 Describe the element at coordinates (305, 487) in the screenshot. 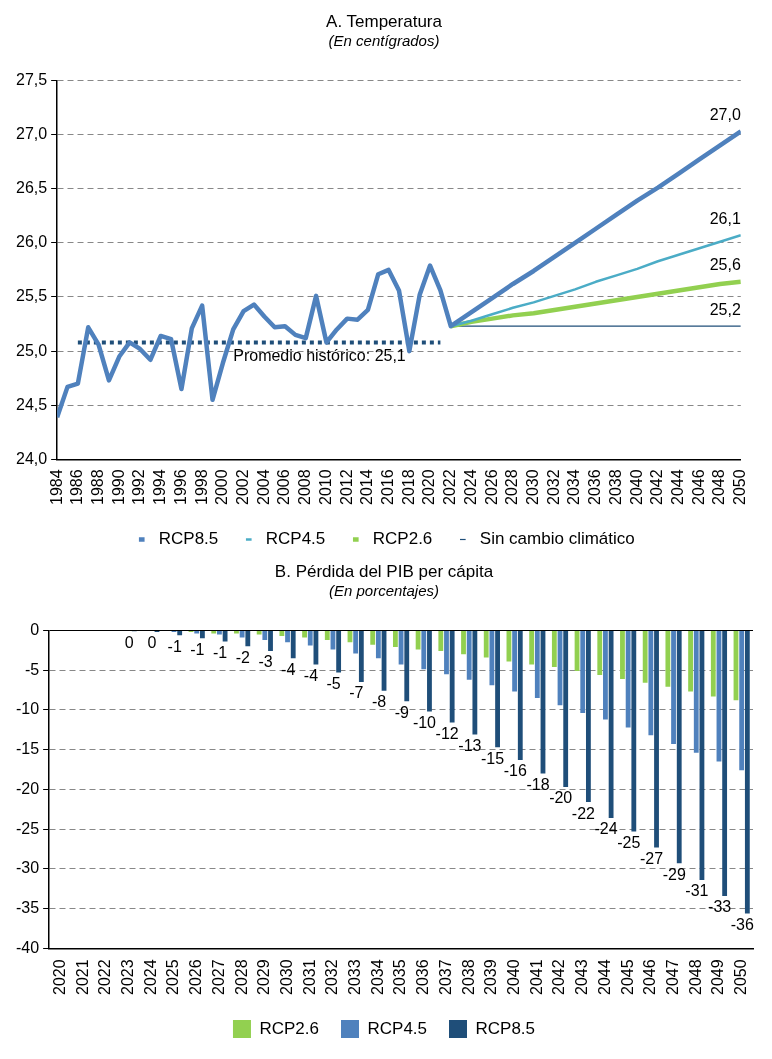

I see `x-tick-label: 2008` at that location.